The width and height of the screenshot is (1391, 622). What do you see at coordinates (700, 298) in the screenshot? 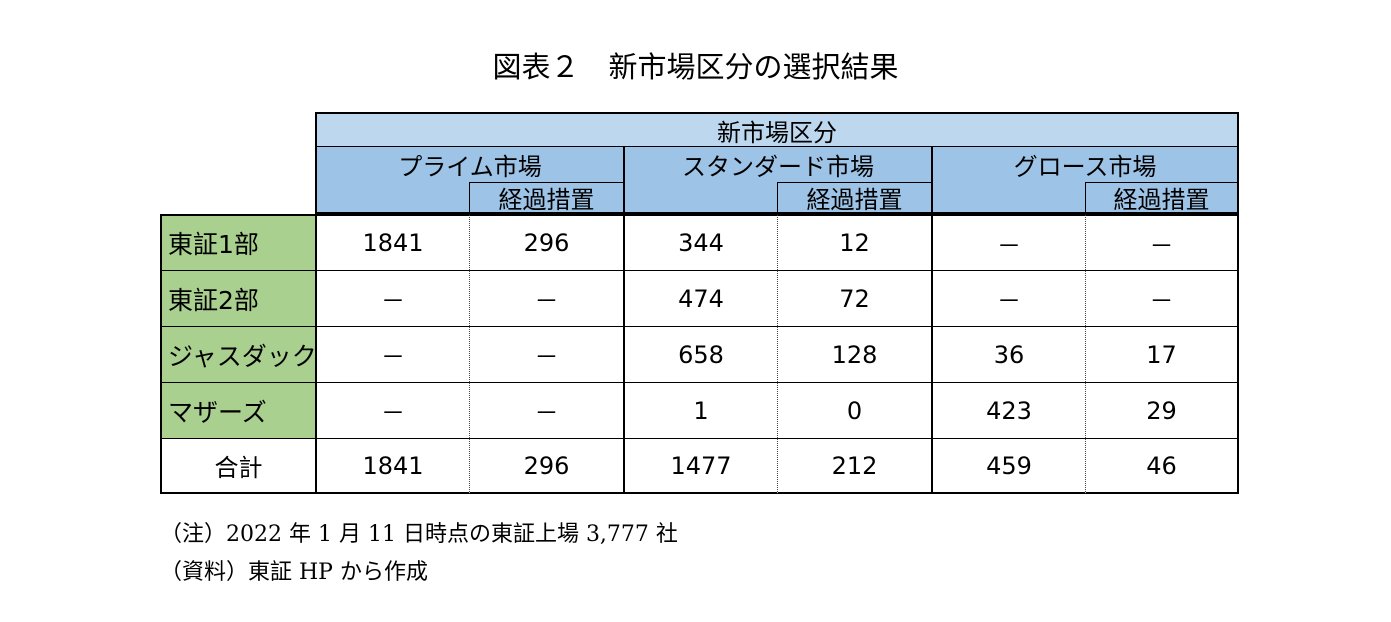
I see `value-cell: 474` at bounding box center [700, 298].